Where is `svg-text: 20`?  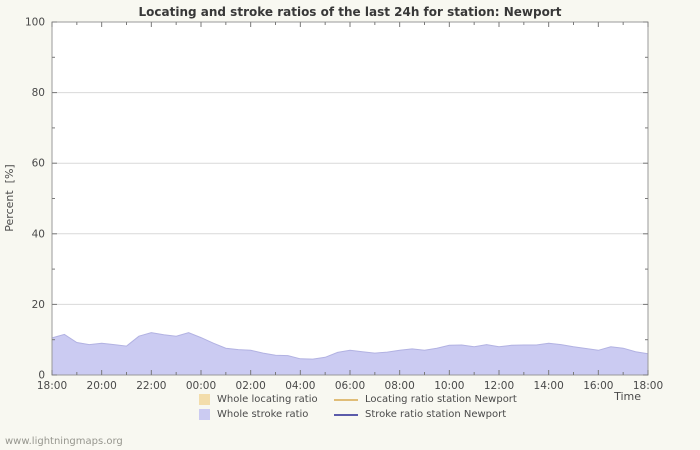
svg-text: 20 is located at coordinates (38, 305).